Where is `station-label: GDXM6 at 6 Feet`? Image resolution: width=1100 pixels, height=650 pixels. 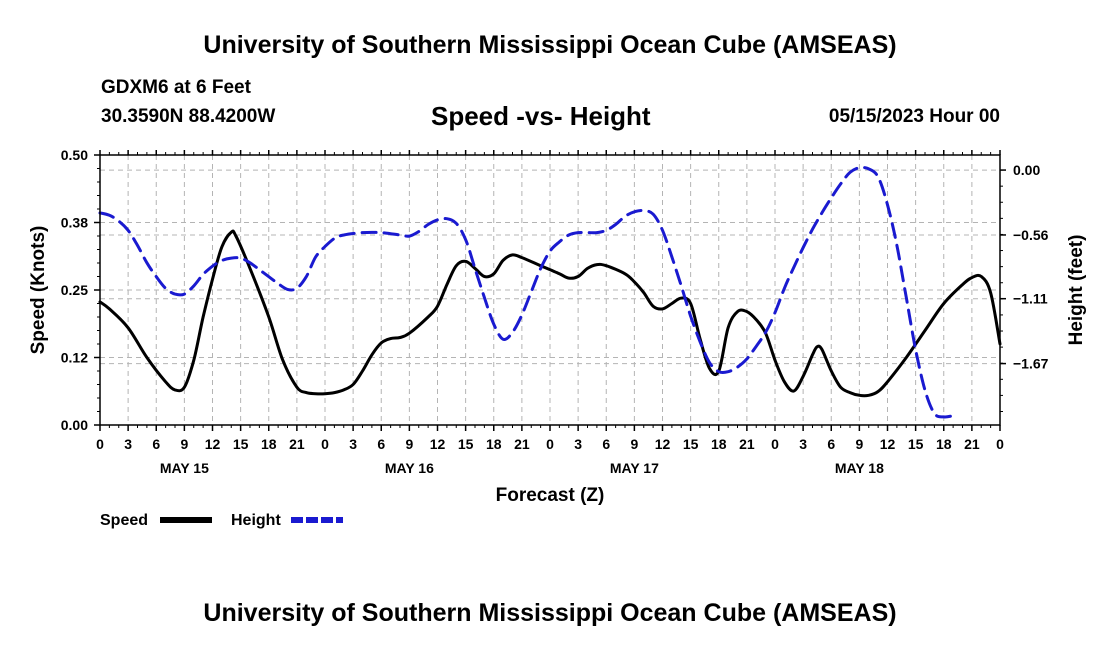 station-label: GDXM6 at 6 Feet is located at coordinates (176, 87).